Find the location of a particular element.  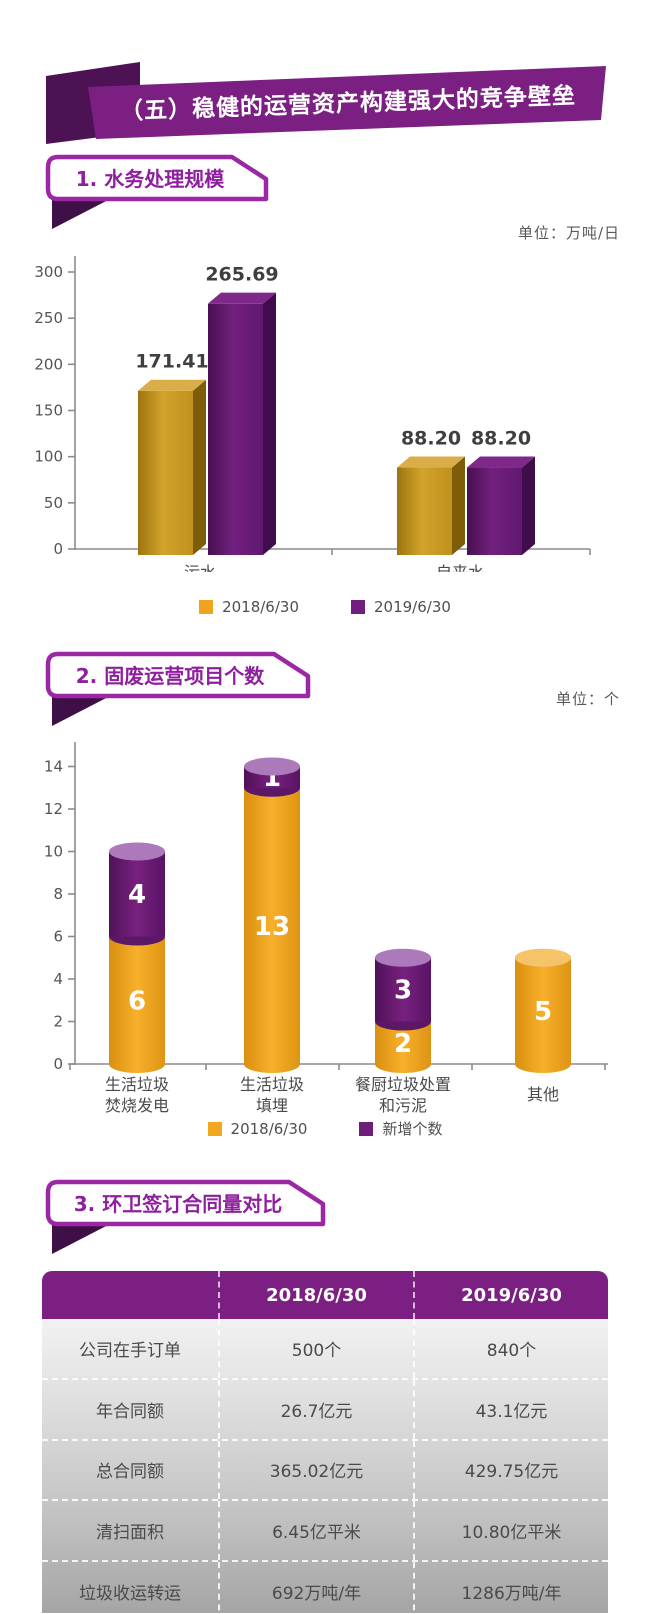

x-category-label: 填埋 is located at coordinates (272, 1105).